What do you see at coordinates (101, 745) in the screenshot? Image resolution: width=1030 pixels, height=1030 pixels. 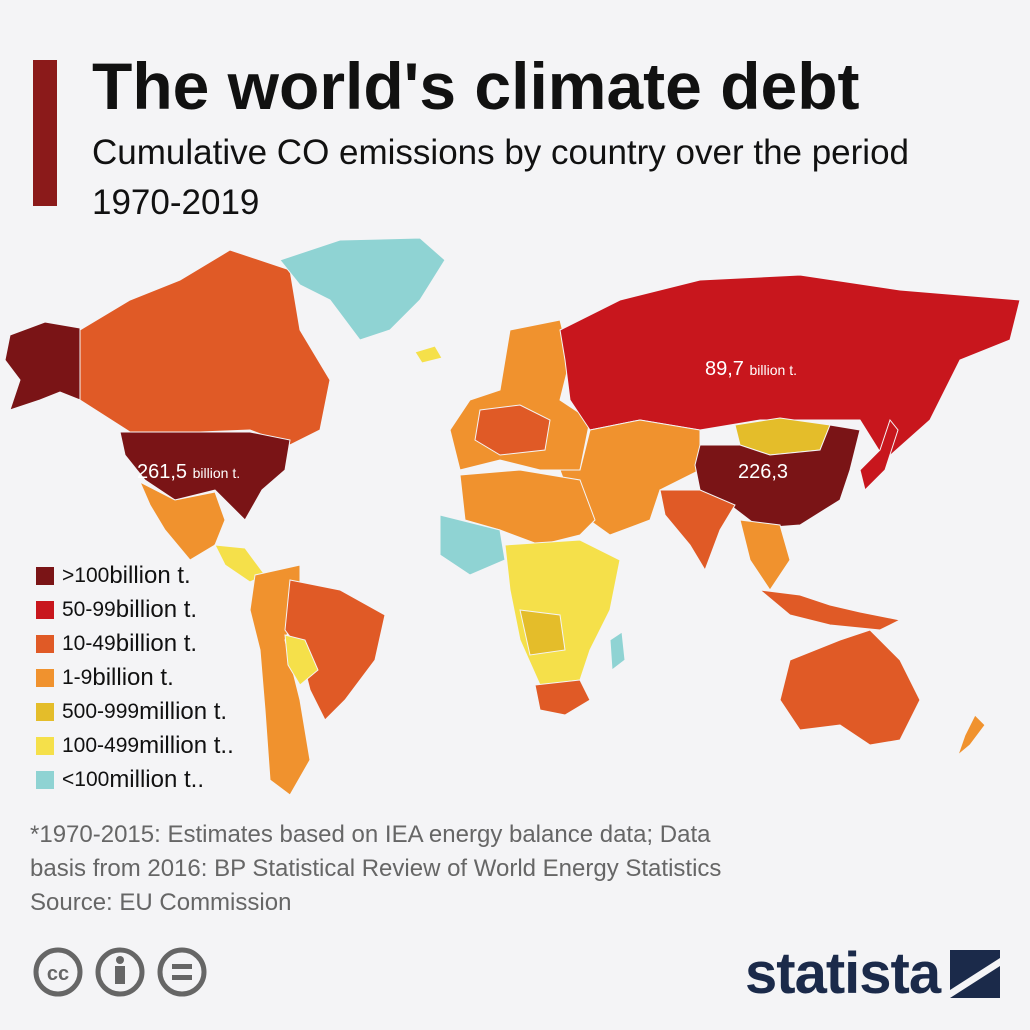 I see `legend-range: 100-499` at bounding box center [101, 745].